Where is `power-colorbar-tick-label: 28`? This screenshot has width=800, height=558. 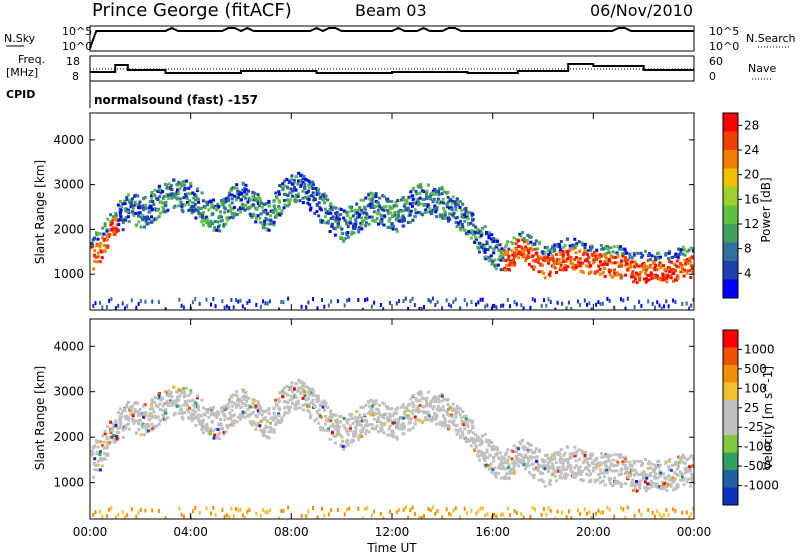
power-colorbar-tick-label: 28 is located at coordinates (751, 125).